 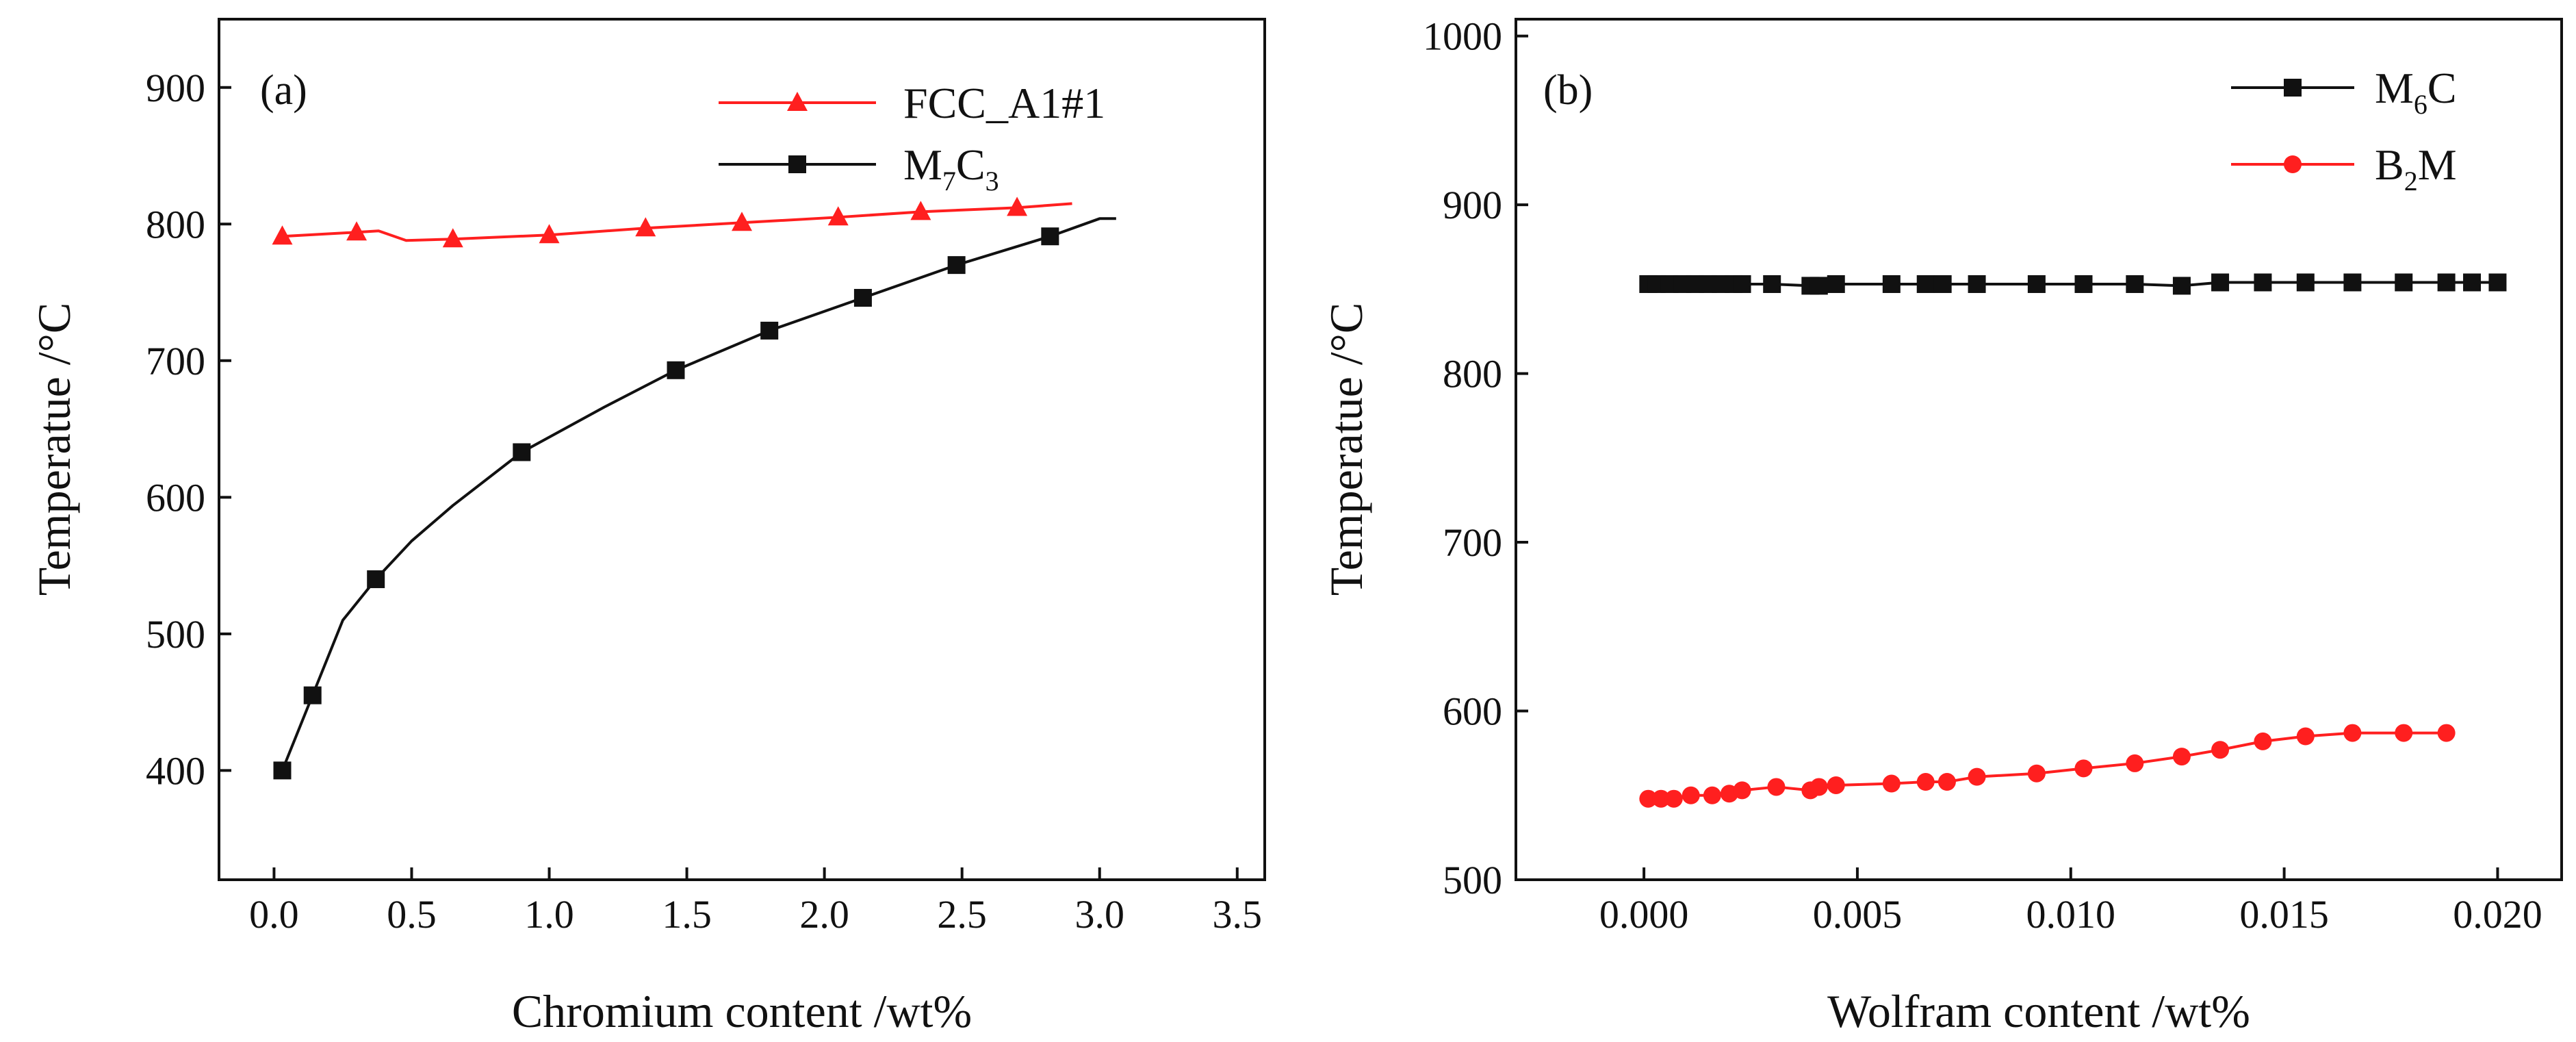 What do you see at coordinates (54, 449) in the screenshot?
I see `panel-a-y-axis-title: Temperatue /°C` at bounding box center [54, 449].